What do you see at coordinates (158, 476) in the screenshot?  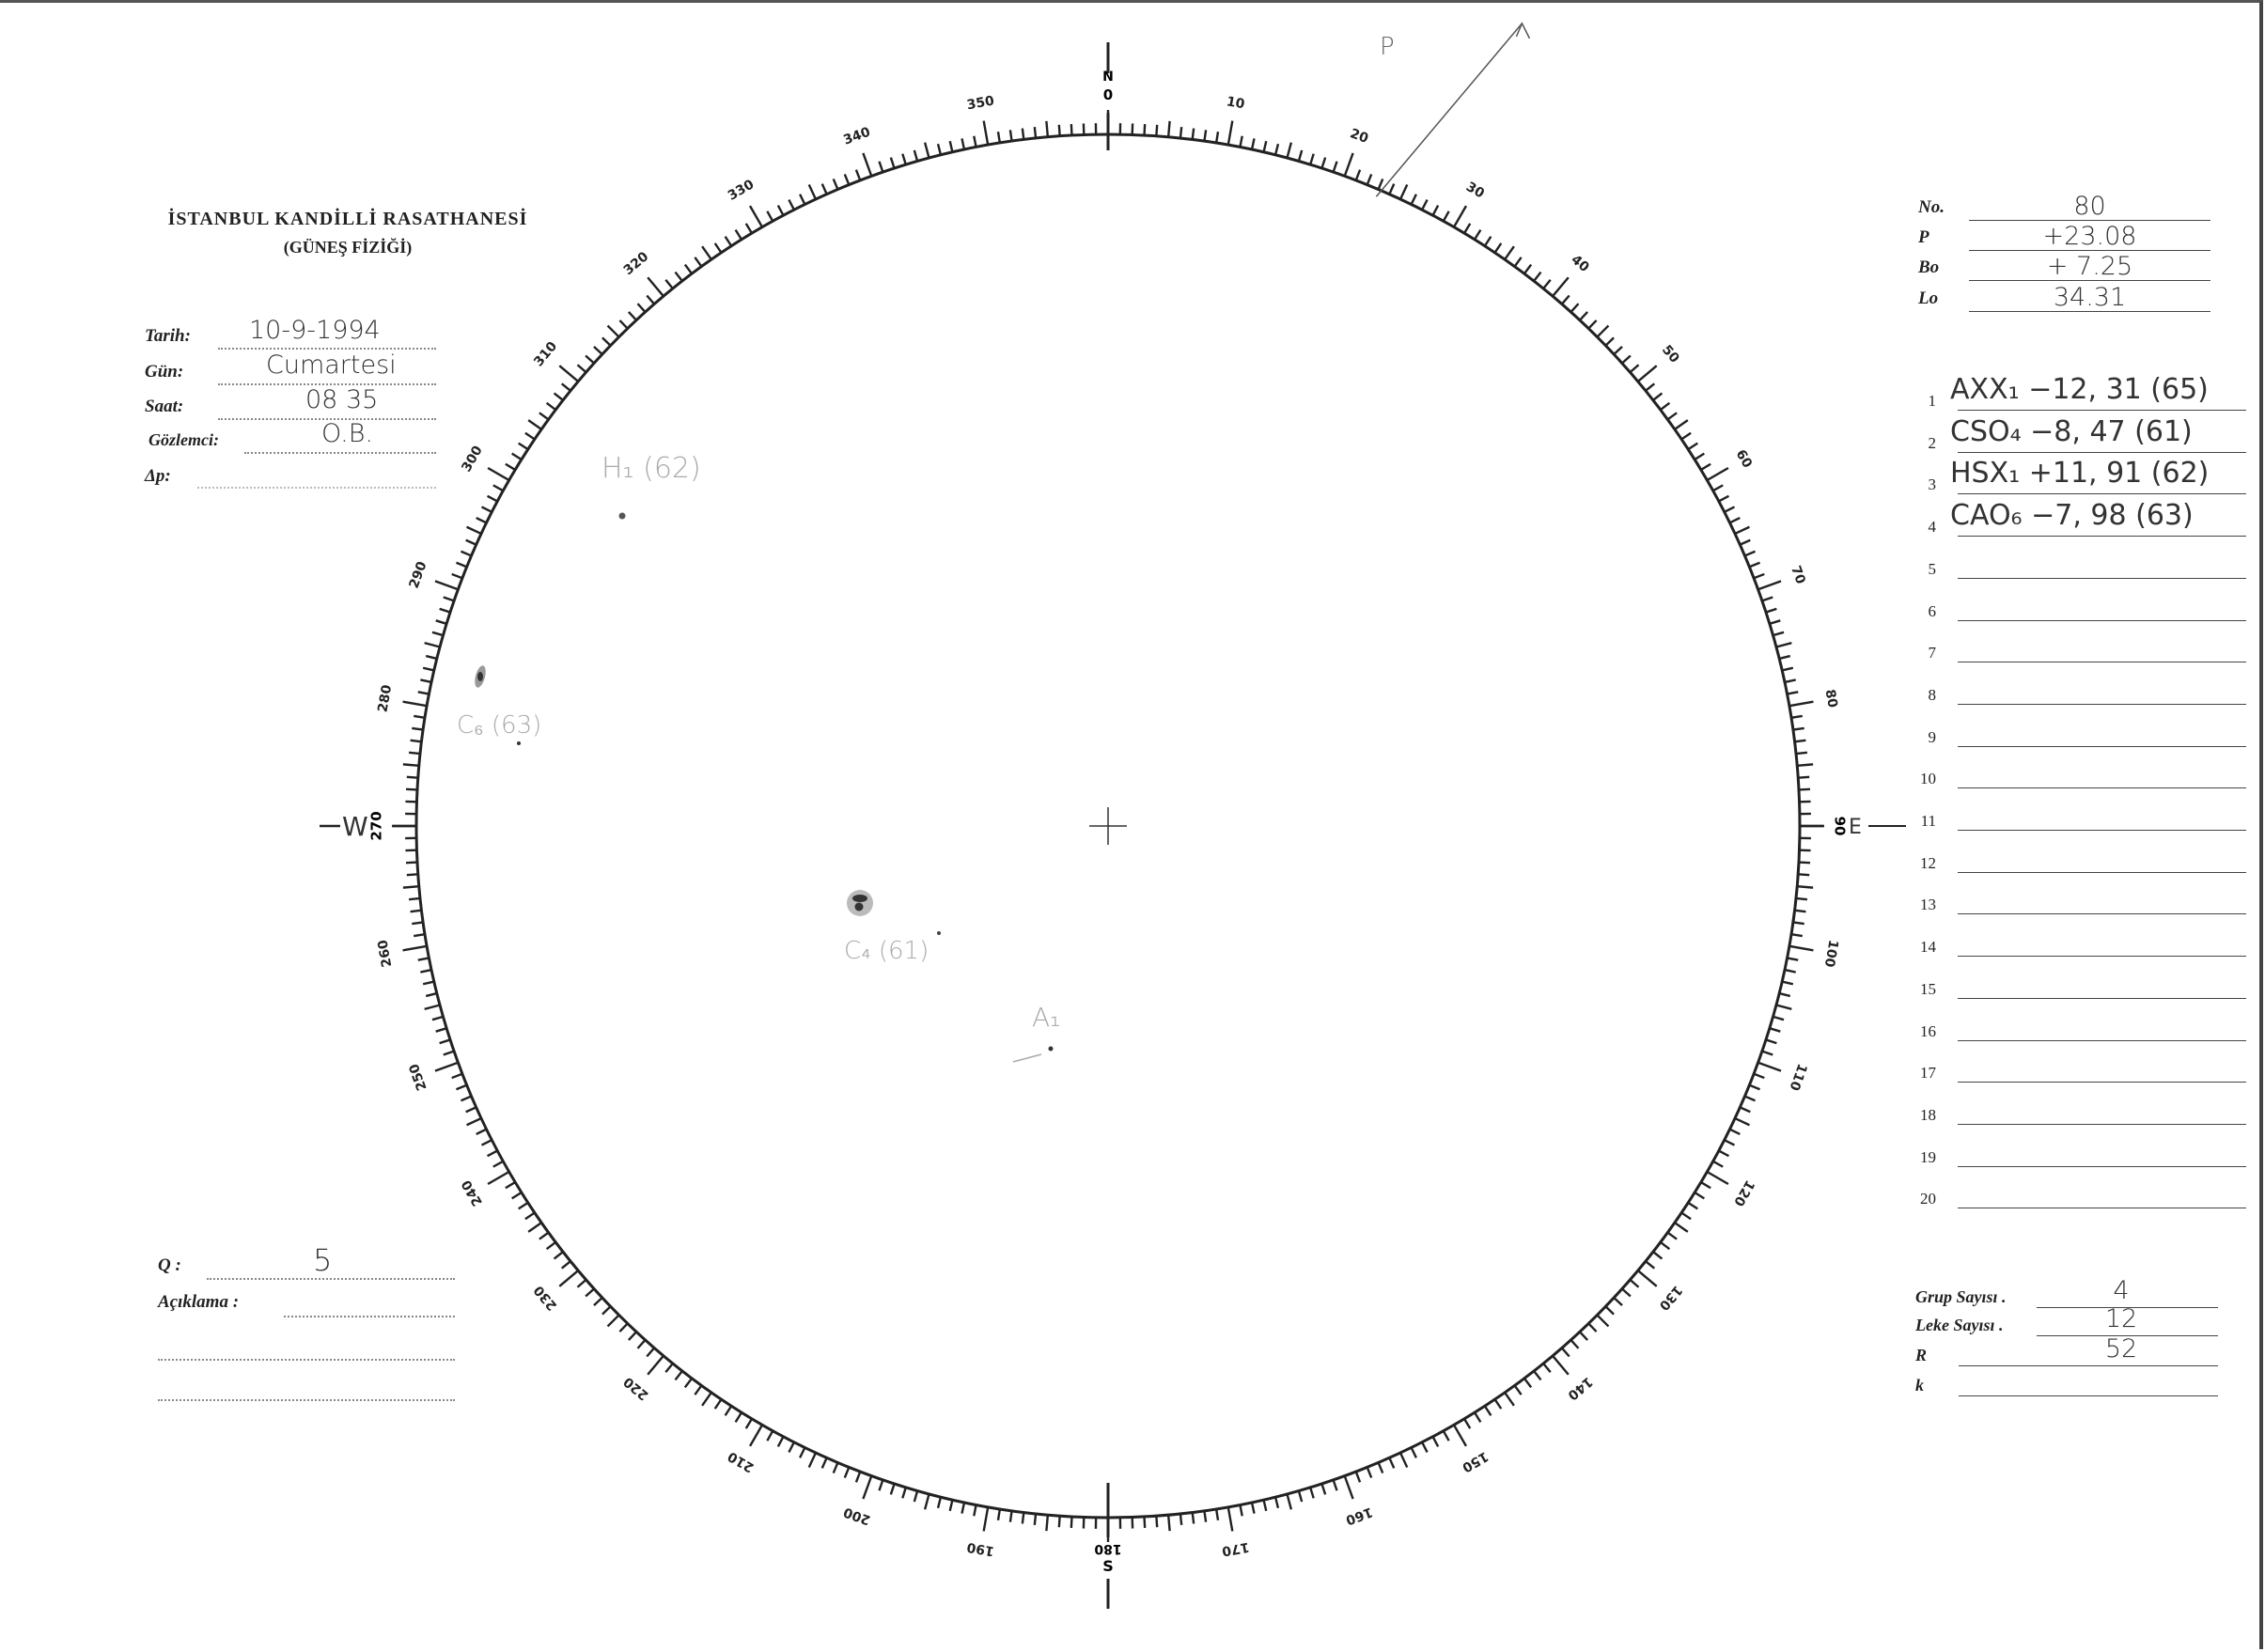 I see `delta-p-label: Δp:` at bounding box center [158, 476].